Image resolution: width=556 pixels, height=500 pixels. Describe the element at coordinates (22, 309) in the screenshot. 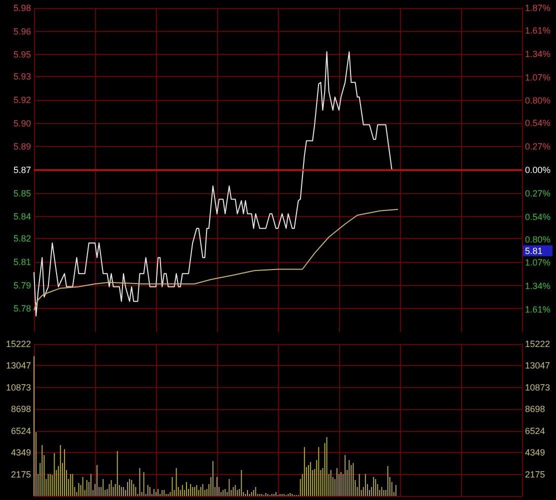

I see `y-tick-label: 5.78` at that location.